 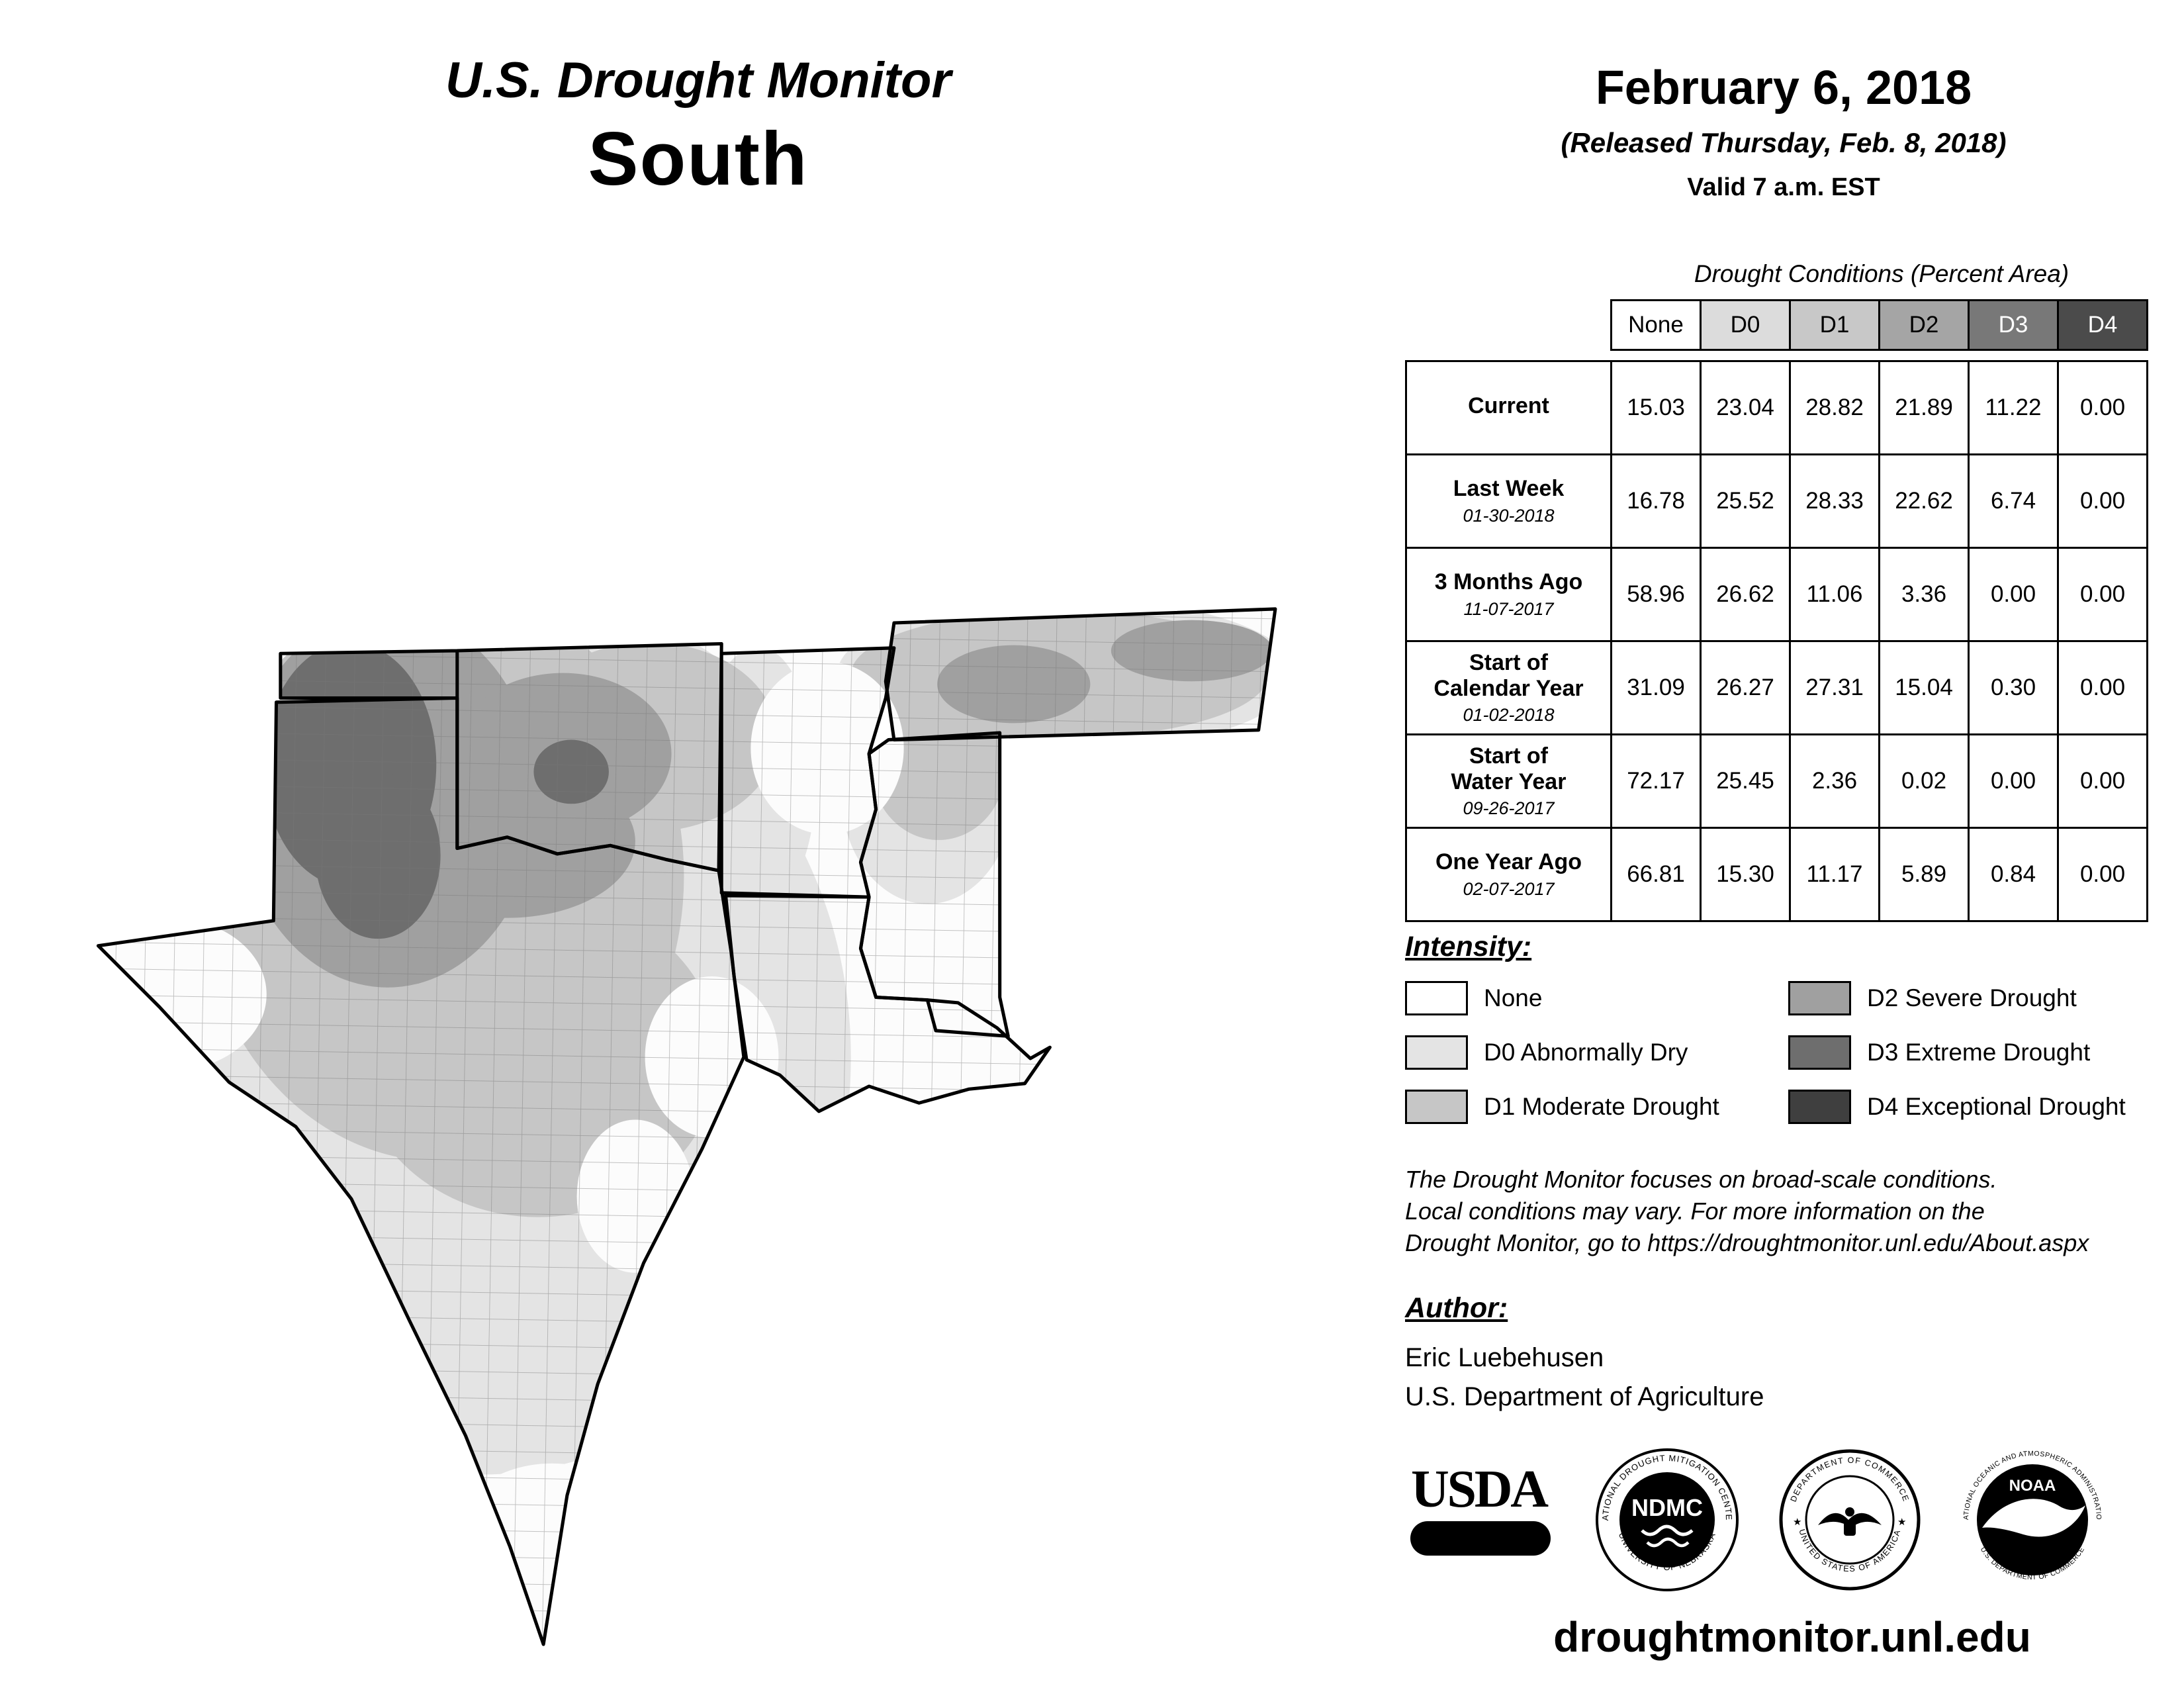 I want to click on report-title: U.S. Drought Monitor, so click(x=698, y=80).